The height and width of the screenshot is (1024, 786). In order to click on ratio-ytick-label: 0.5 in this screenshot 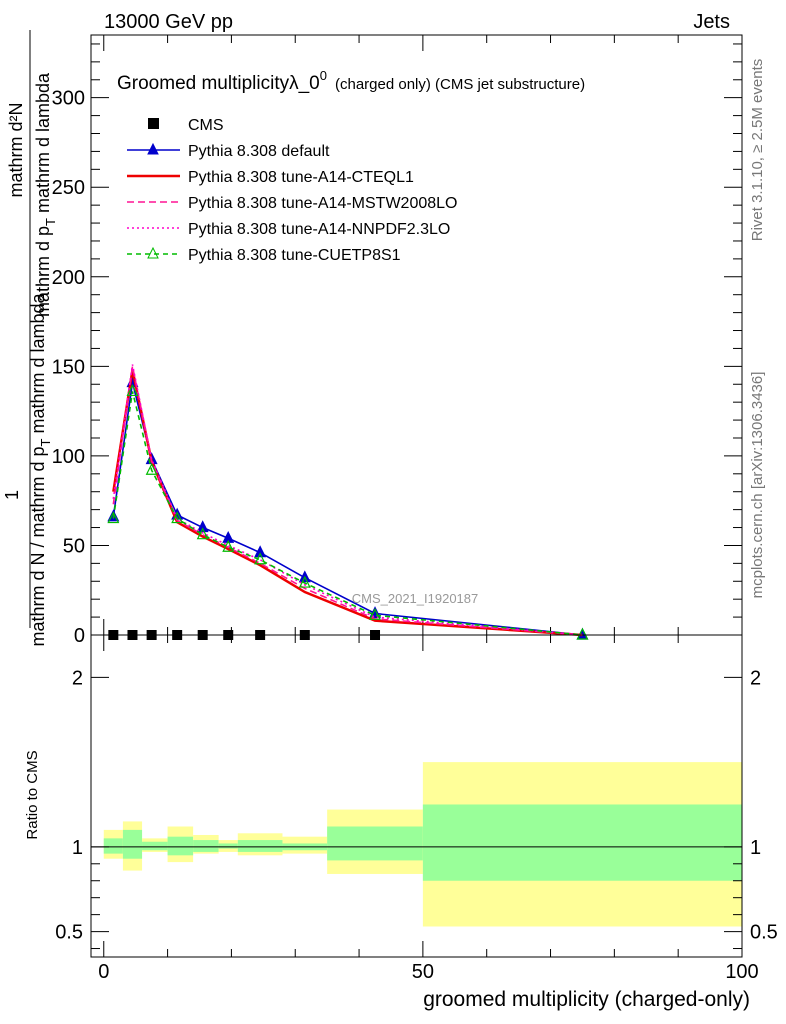, I will do `click(69, 933)`.